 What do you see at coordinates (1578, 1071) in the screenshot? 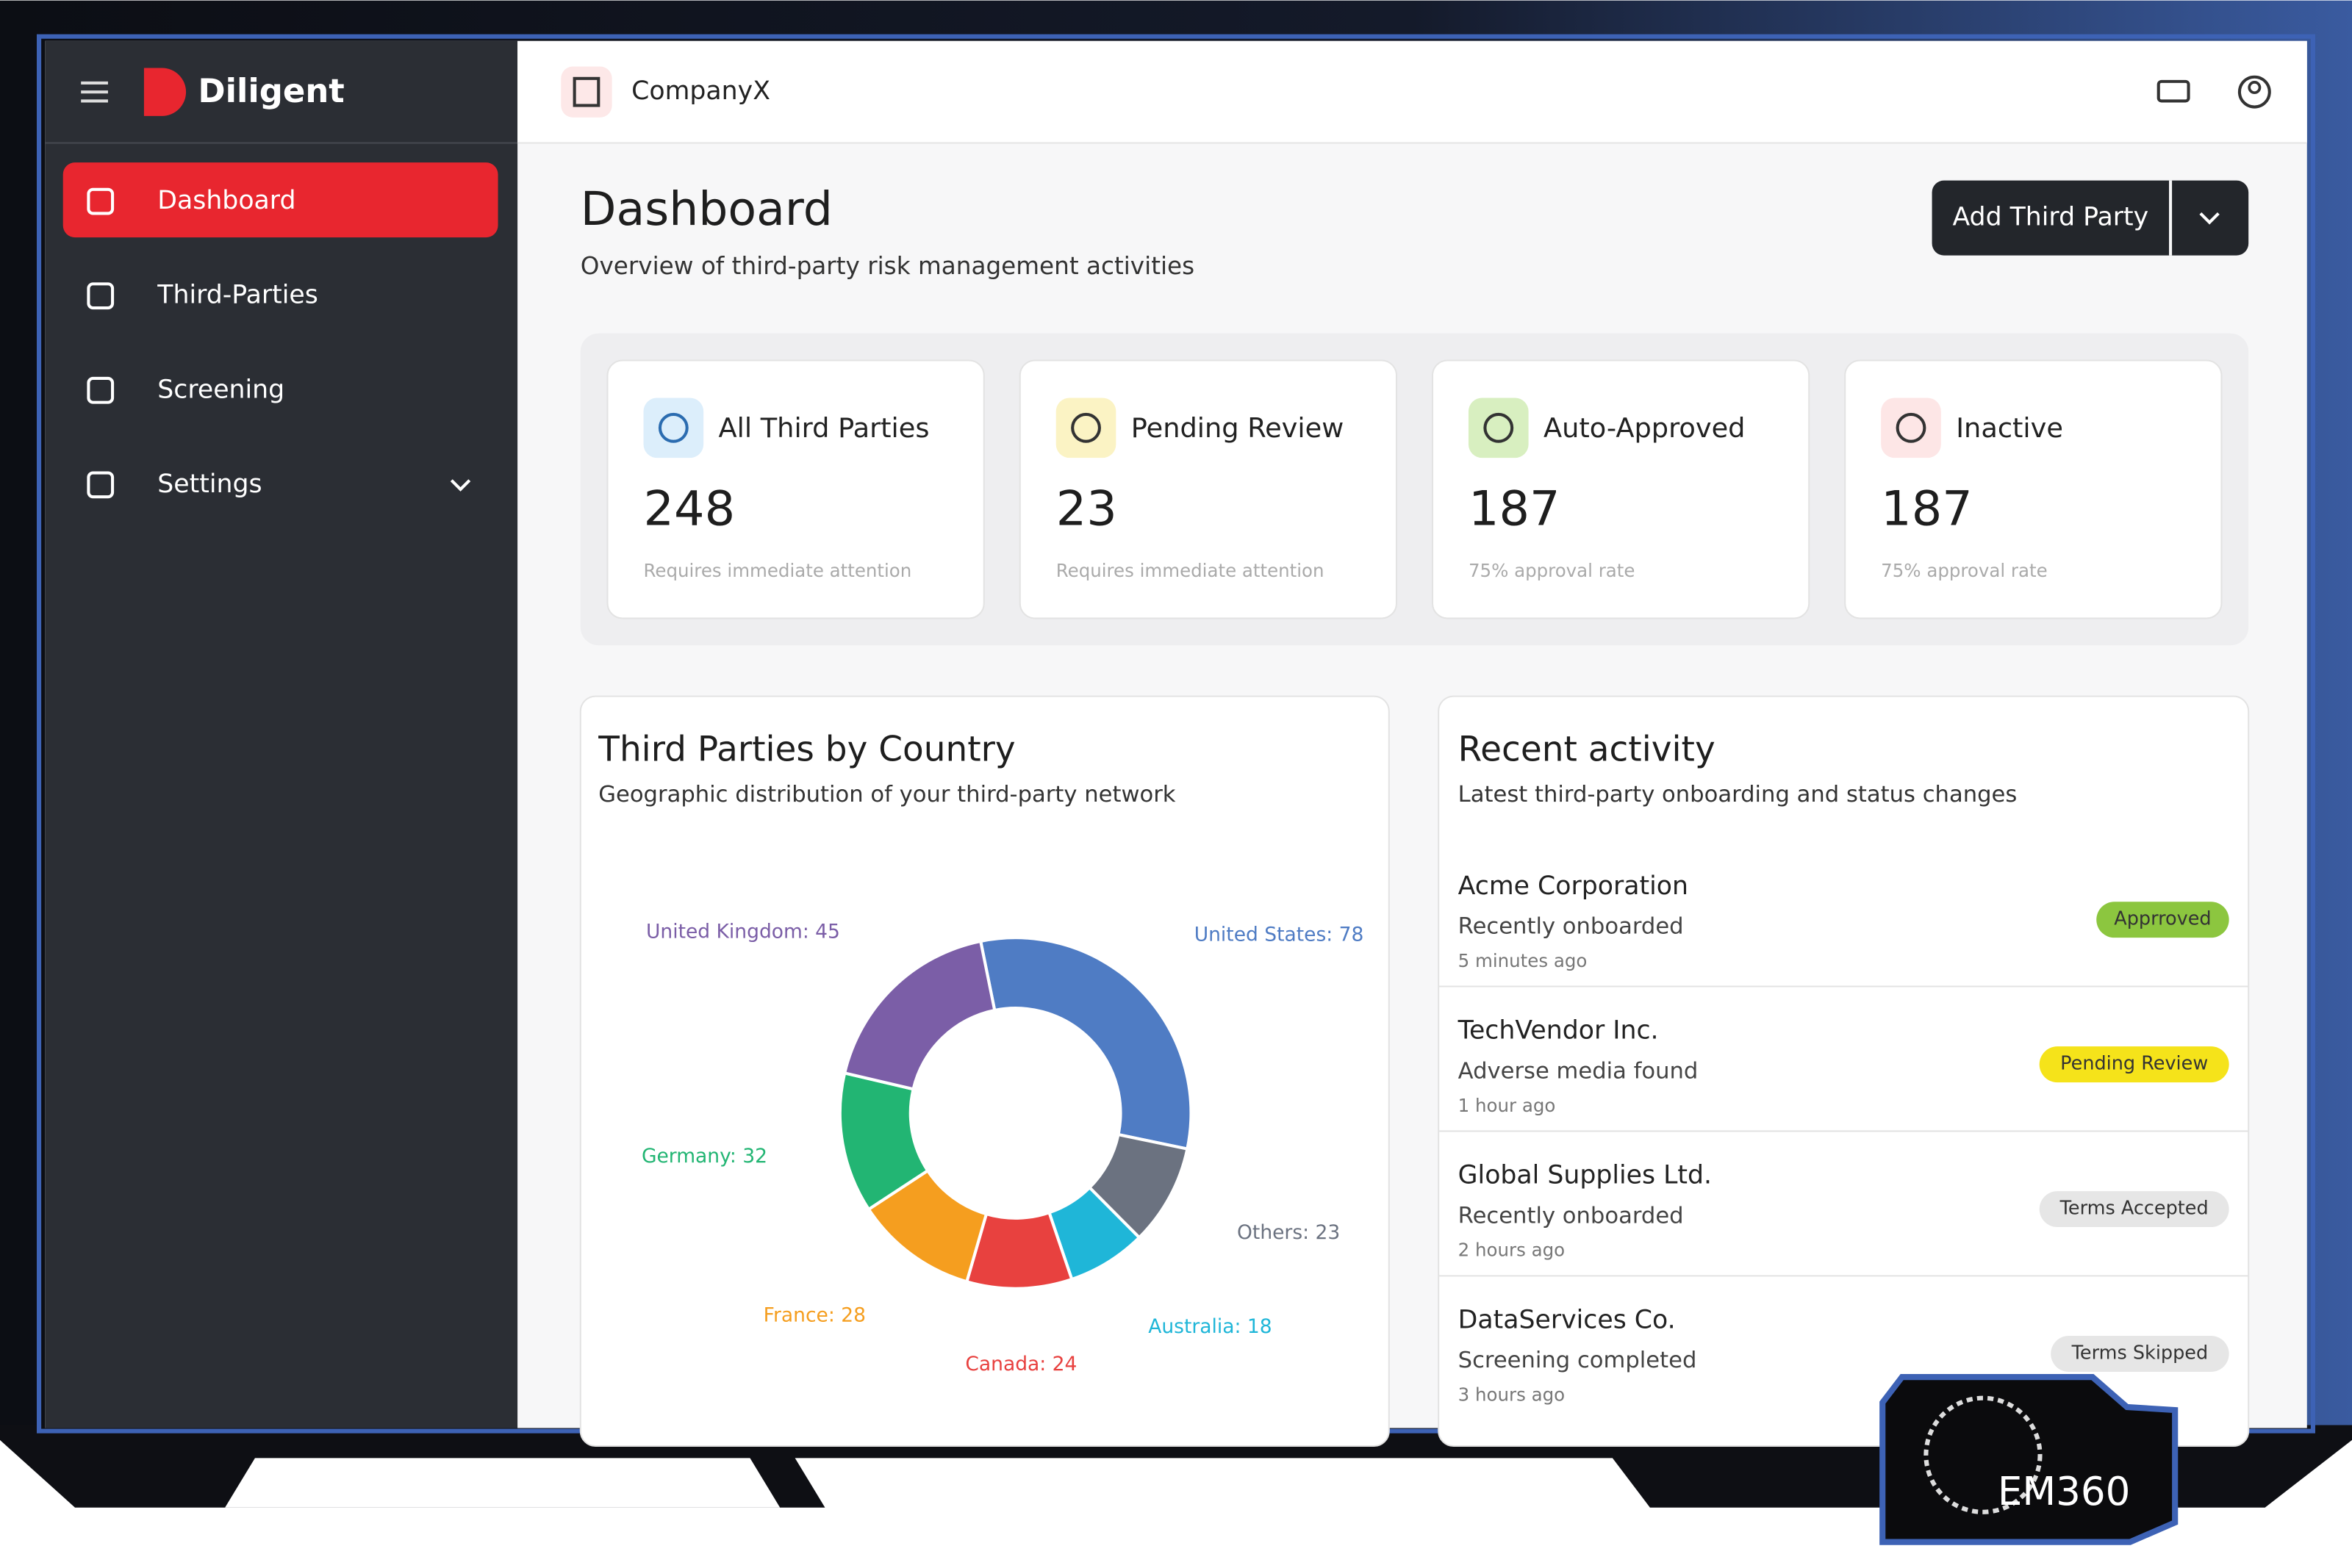
I see `activity-detail: Adverse media found` at bounding box center [1578, 1071].